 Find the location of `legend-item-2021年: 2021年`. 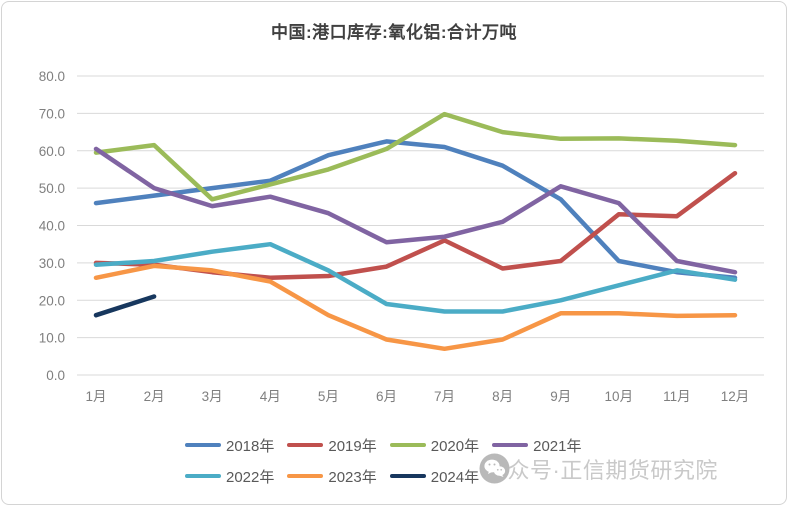

legend-item-2021年: 2021年 is located at coordinates (537, 445).